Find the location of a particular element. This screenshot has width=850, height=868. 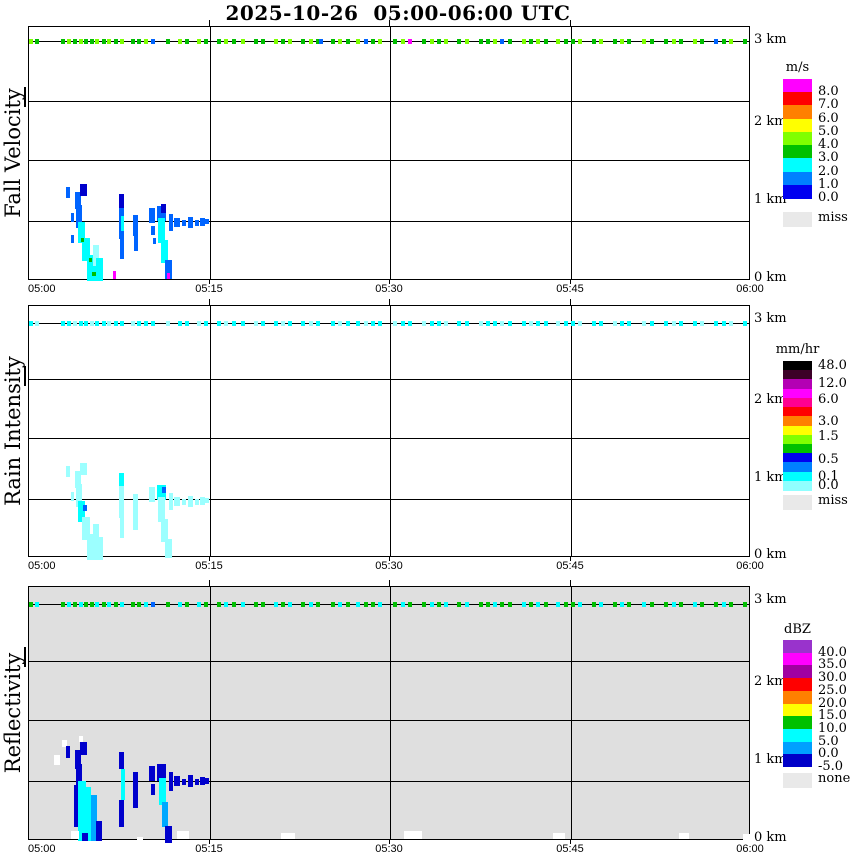

height-tick-label: 2 km is located at coordinates (770, 681).